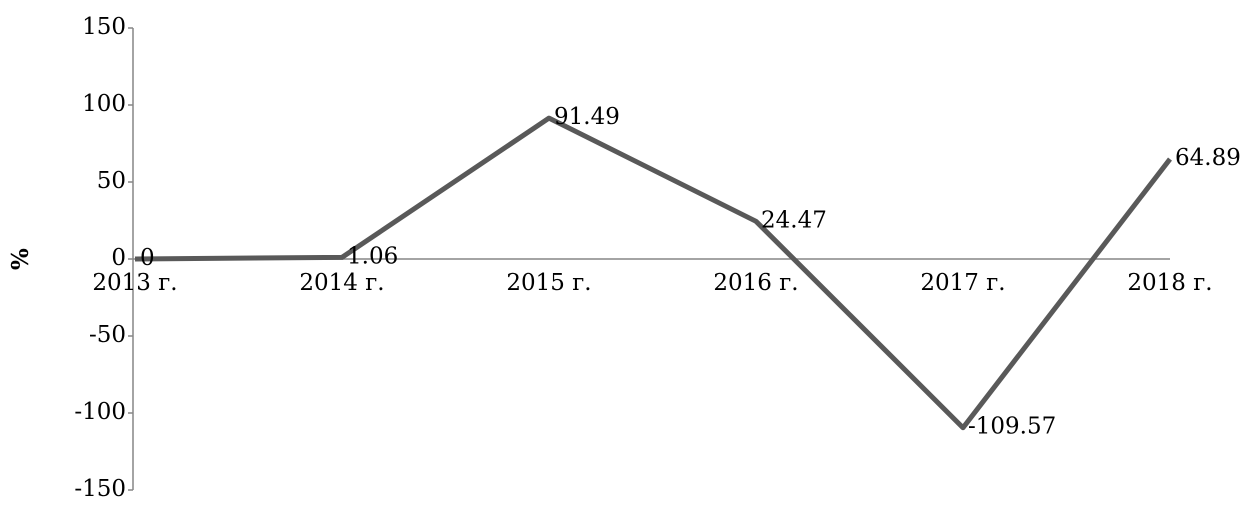 This screenshot has width=1252, height=505. I want to click on y-tick-label: 150, so click(104, 27).